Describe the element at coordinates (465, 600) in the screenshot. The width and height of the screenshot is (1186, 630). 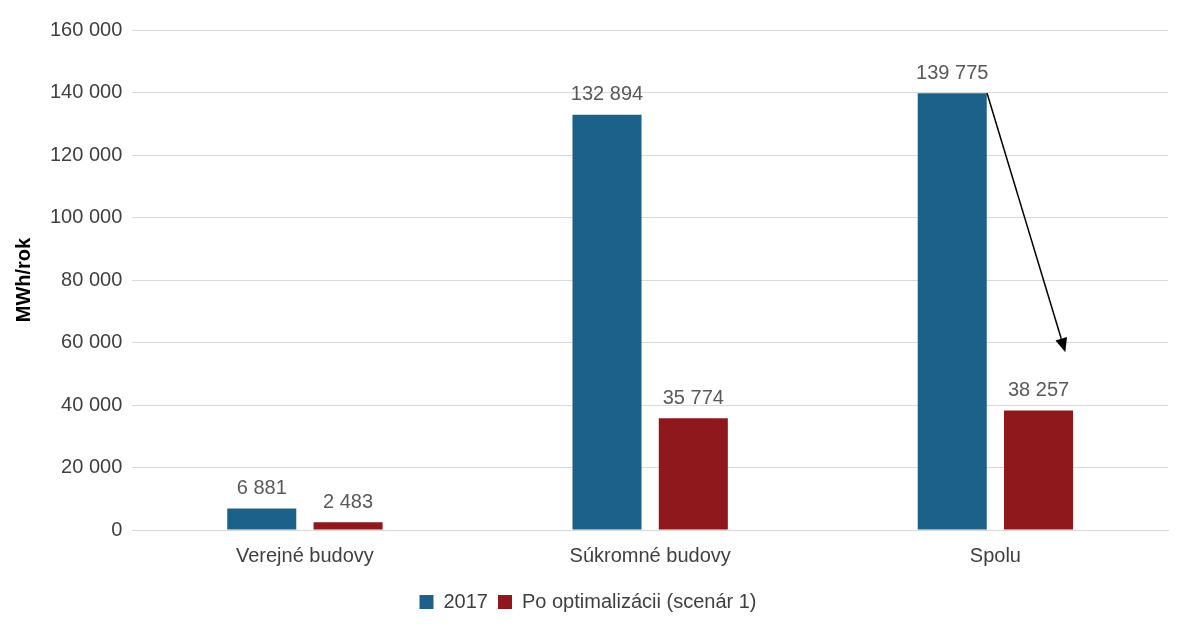
I see `legend-label: 2017` at that location.